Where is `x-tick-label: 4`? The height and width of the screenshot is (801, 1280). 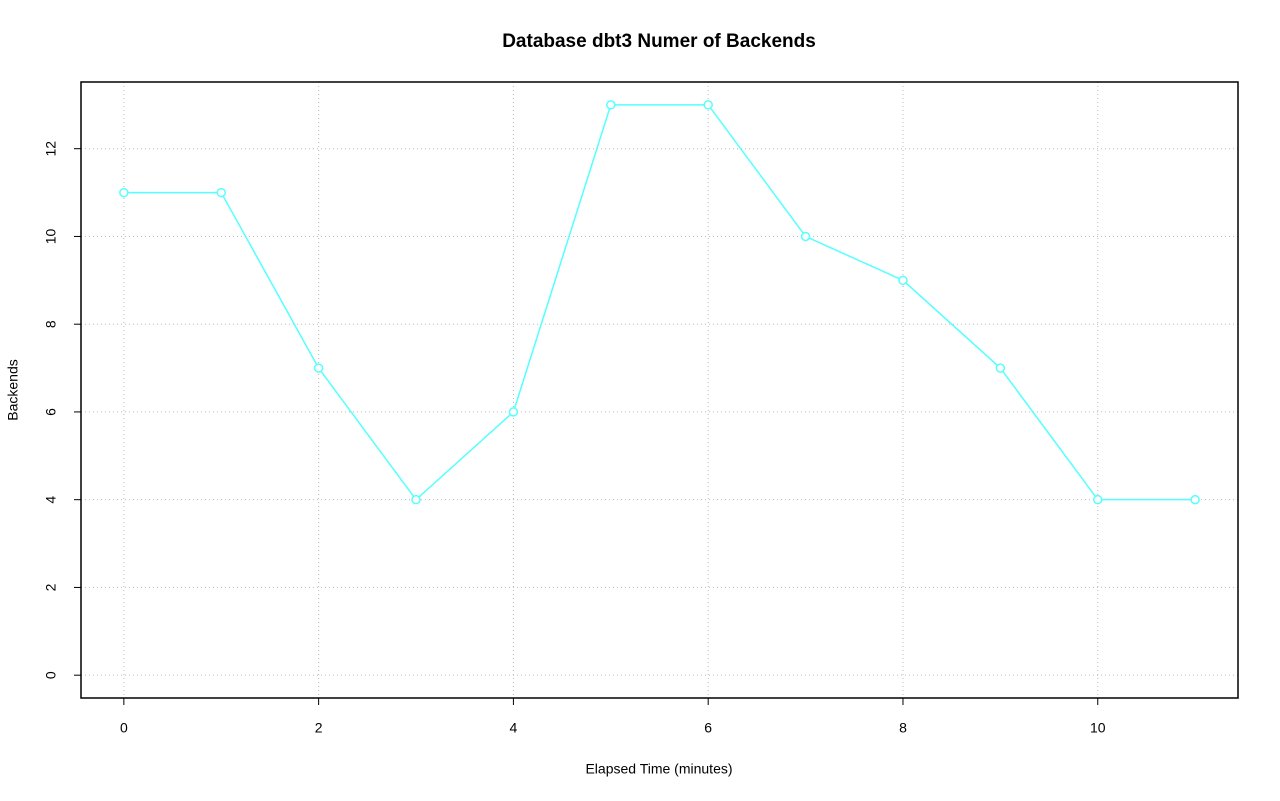
x-tick-label: 4 is located at coordinates (514, 728).